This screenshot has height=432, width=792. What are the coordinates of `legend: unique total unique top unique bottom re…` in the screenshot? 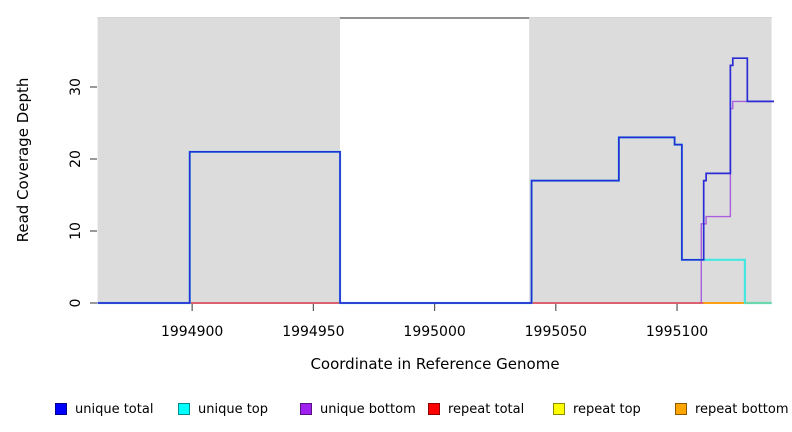 It's located at (396, 411).